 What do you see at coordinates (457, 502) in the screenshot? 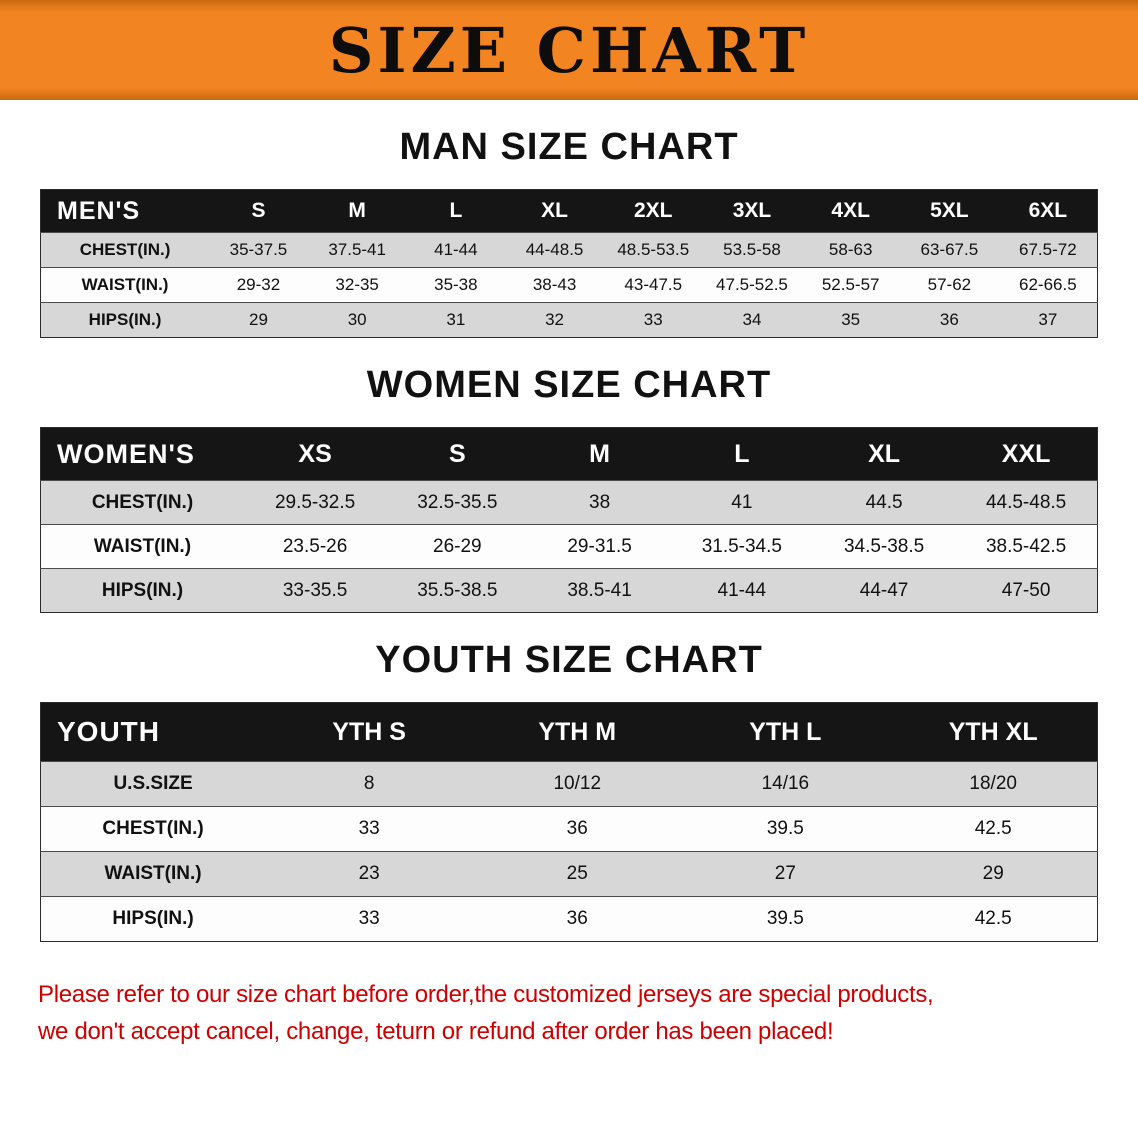
I see `size-value: 32.5-35.5` at bounding box center [457, 502].